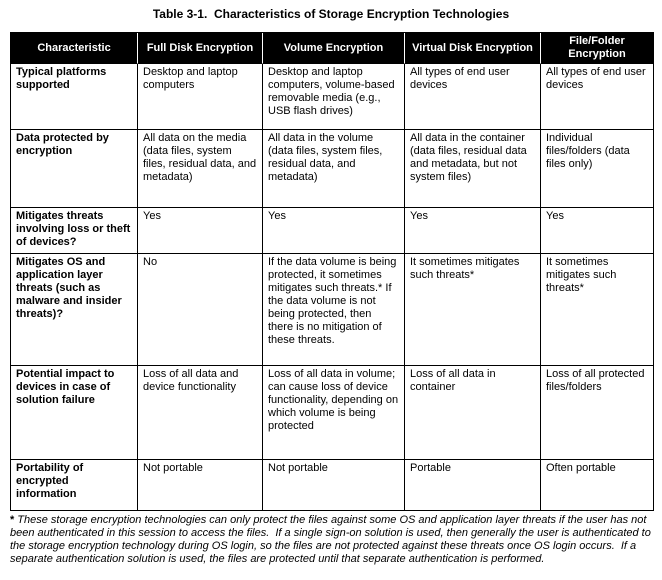 The height and width of the screenshot is (580, 662). Describe the element at coordinates (473, 48) in the screenshot. I see `column-header-virtual-disk-encryption: Virtual Disk Encryption` at that location.